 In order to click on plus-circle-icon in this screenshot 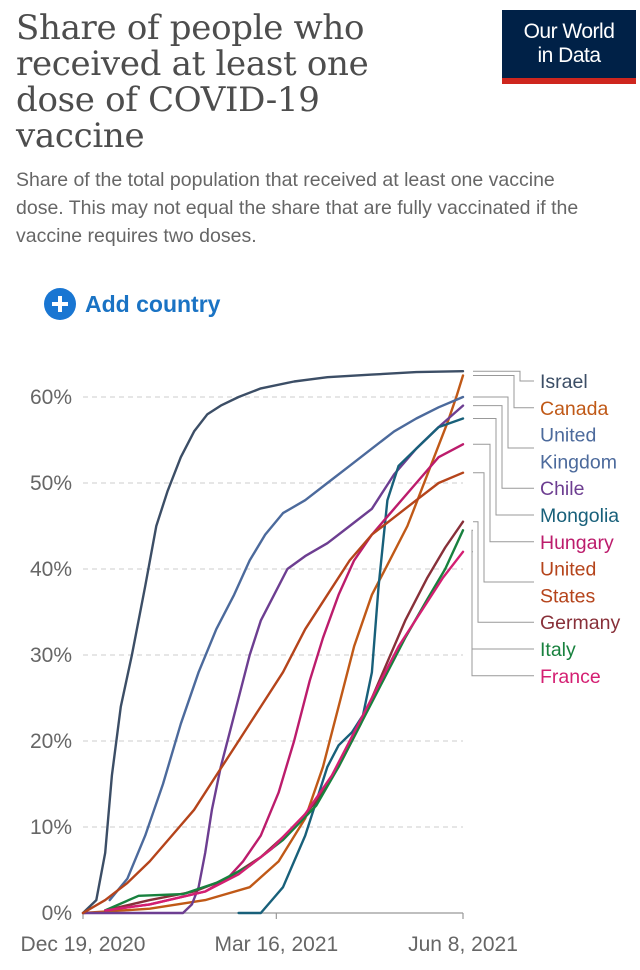, I will do `click(60, 304)`.